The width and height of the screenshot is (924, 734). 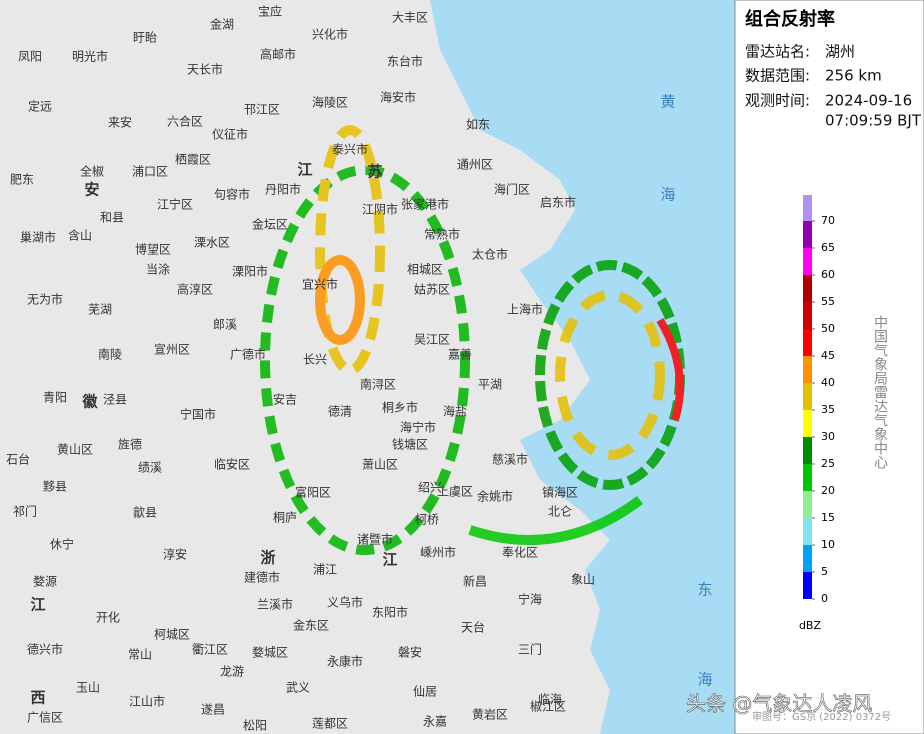 What do you see at coordinates (425, 204) in the screenshot?
I see `place-name: 张家港市` at bounding box center [425, 204].